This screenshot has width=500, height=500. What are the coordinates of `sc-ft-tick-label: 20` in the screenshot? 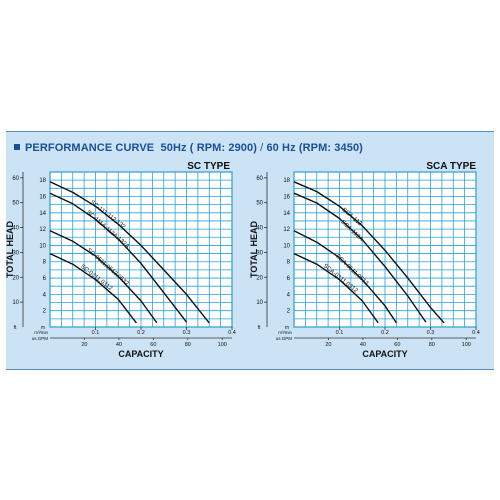 It's located at (15, 278).